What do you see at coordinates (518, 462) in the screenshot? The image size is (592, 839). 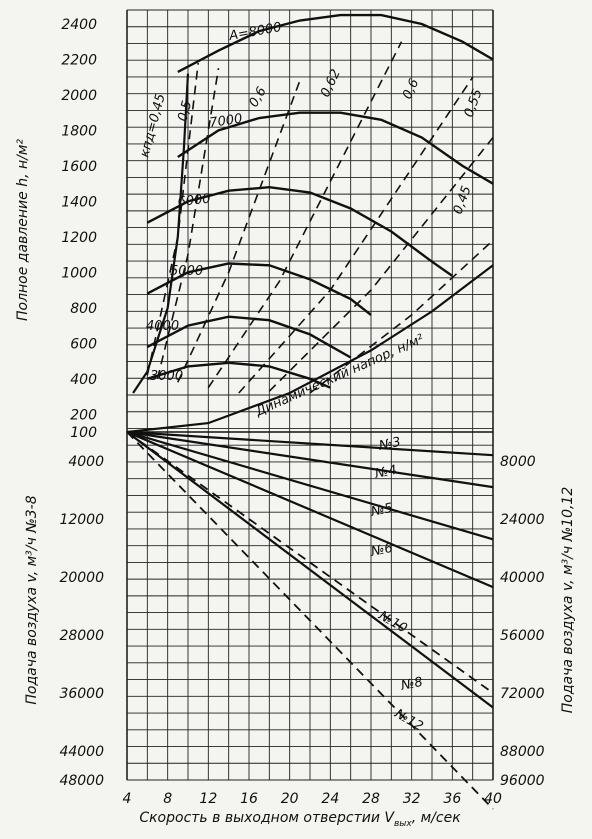 I see `lower-right-tick-label: 8000` at bounding box center [518, 462].